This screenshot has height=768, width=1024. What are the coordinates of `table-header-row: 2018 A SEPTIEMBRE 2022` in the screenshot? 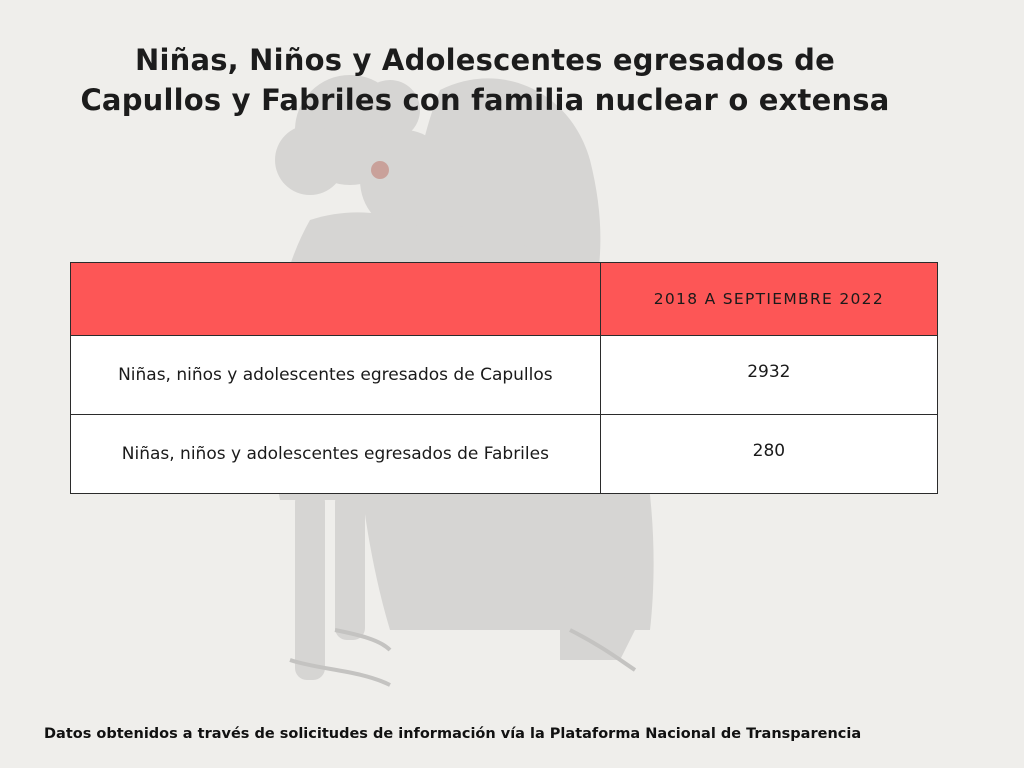 It's located at (504, 299).